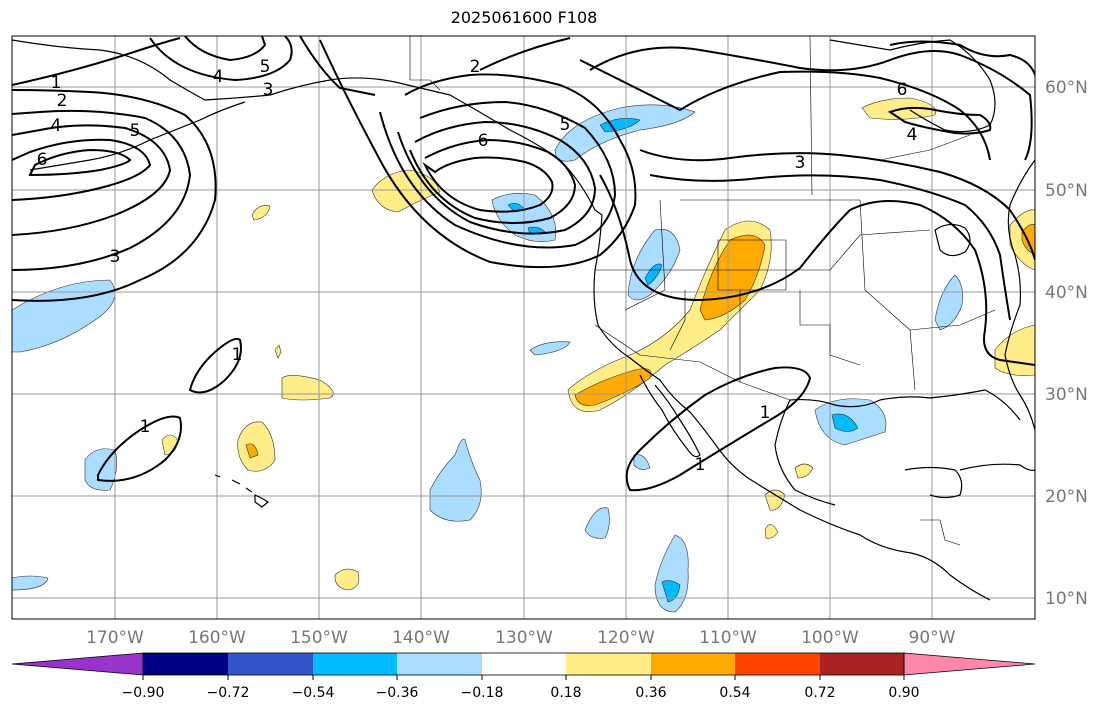  I want to click on lon-label: 110°W, so click(728, 638).